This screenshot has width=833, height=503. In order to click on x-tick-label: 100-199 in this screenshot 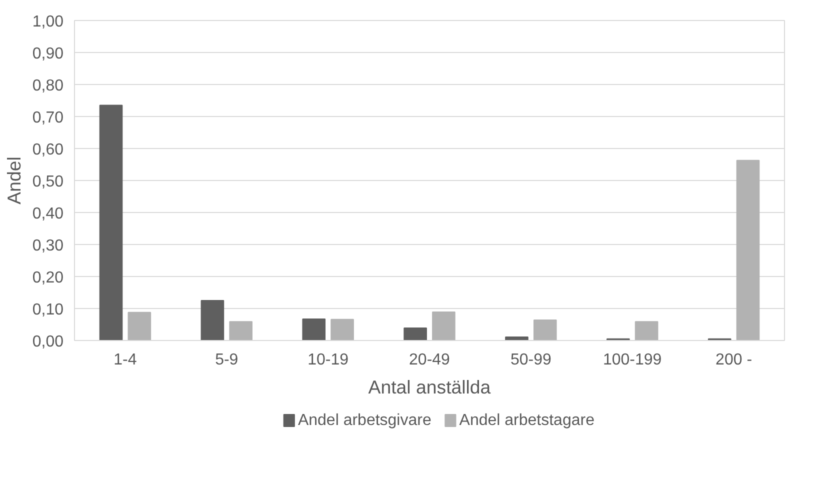, I will do `click(632, 360)`.